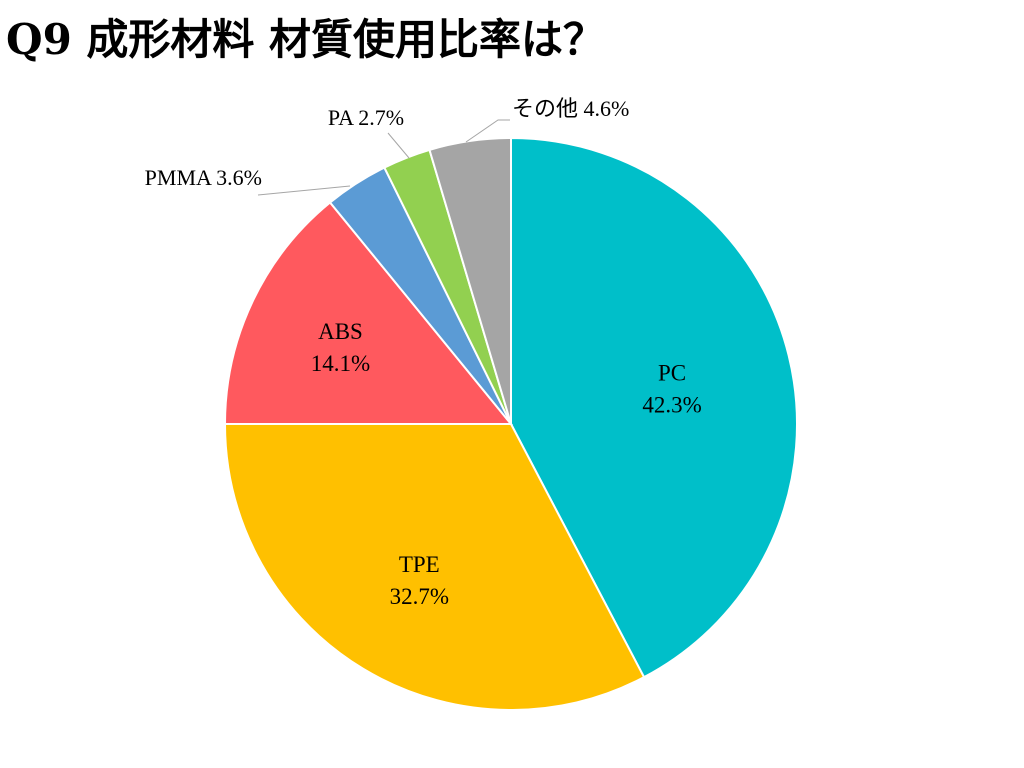 Image resolution: width=1024 pixels, height=768 pixels. What do you see at coordinates (304, 190) in the screenshot?
I see `leader-line-pmma` at bounding box center [304, 190].